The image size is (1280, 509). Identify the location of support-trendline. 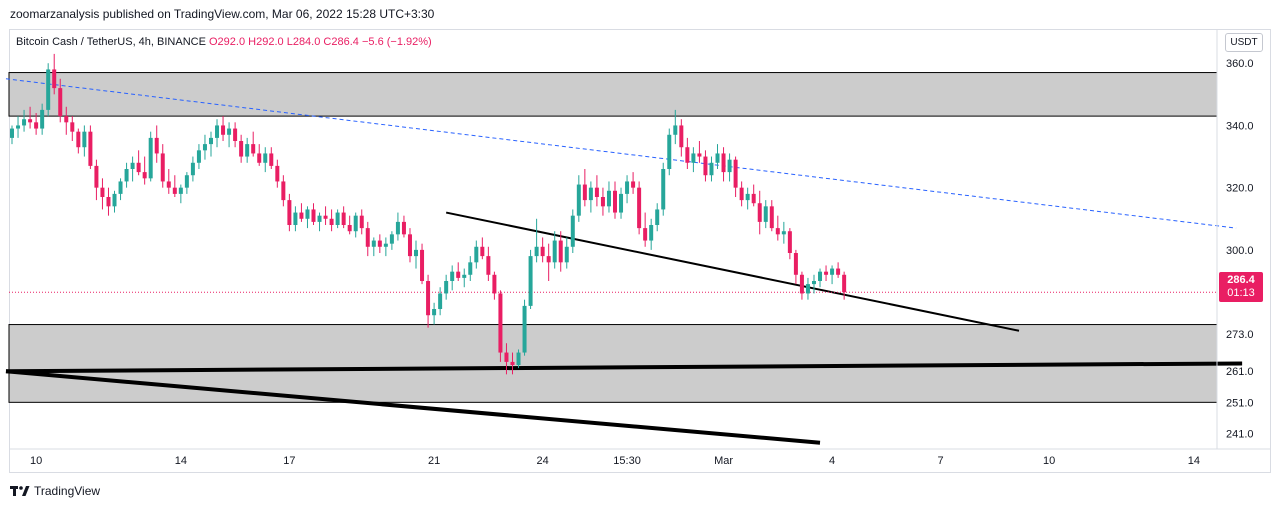
(624, 367).